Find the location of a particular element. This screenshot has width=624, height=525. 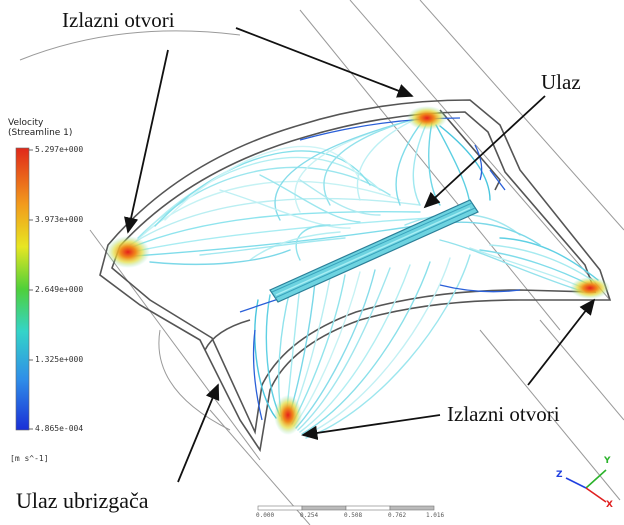

label-outlets-bottom: Izlazni otvori is located at coordinates (503, 414).